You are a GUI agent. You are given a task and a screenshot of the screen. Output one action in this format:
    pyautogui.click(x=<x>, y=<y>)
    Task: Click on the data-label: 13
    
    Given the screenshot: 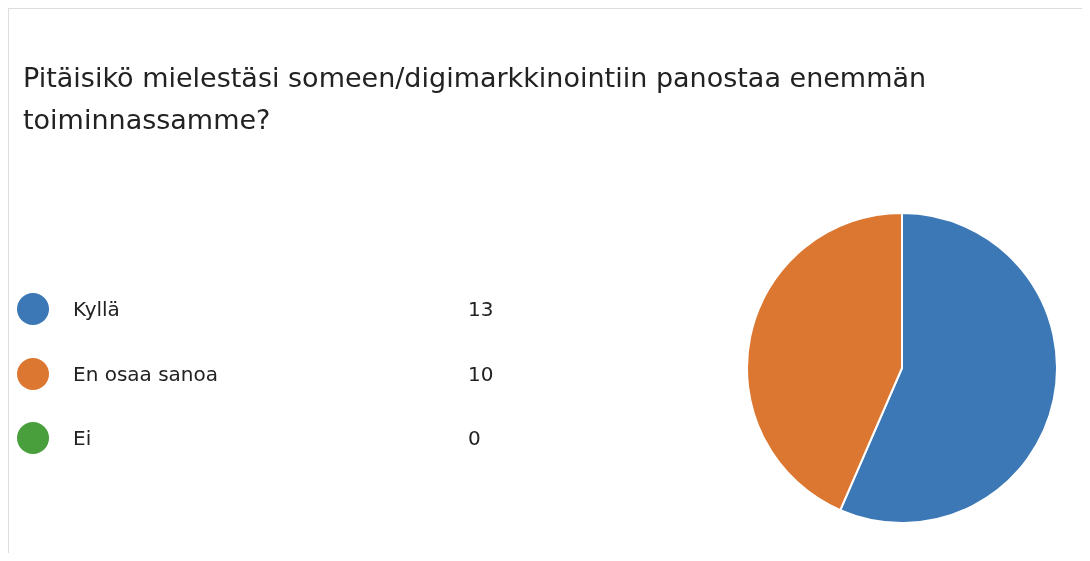 What is the action you would take?
    pyautogui.click(x=481, y=309)
    